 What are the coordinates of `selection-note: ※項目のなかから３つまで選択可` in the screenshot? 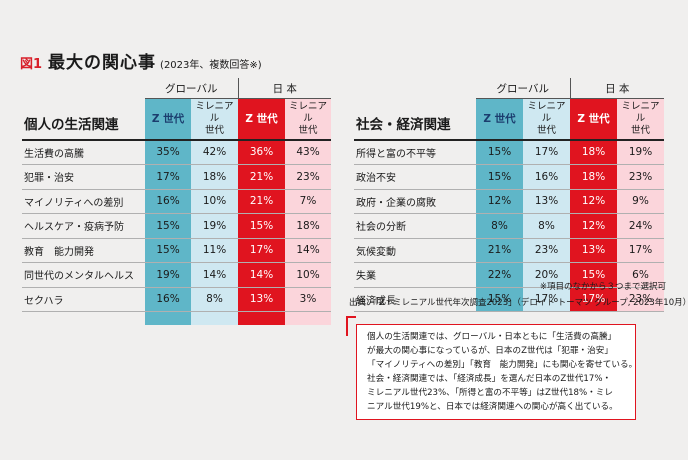 It's located at (602, 287).